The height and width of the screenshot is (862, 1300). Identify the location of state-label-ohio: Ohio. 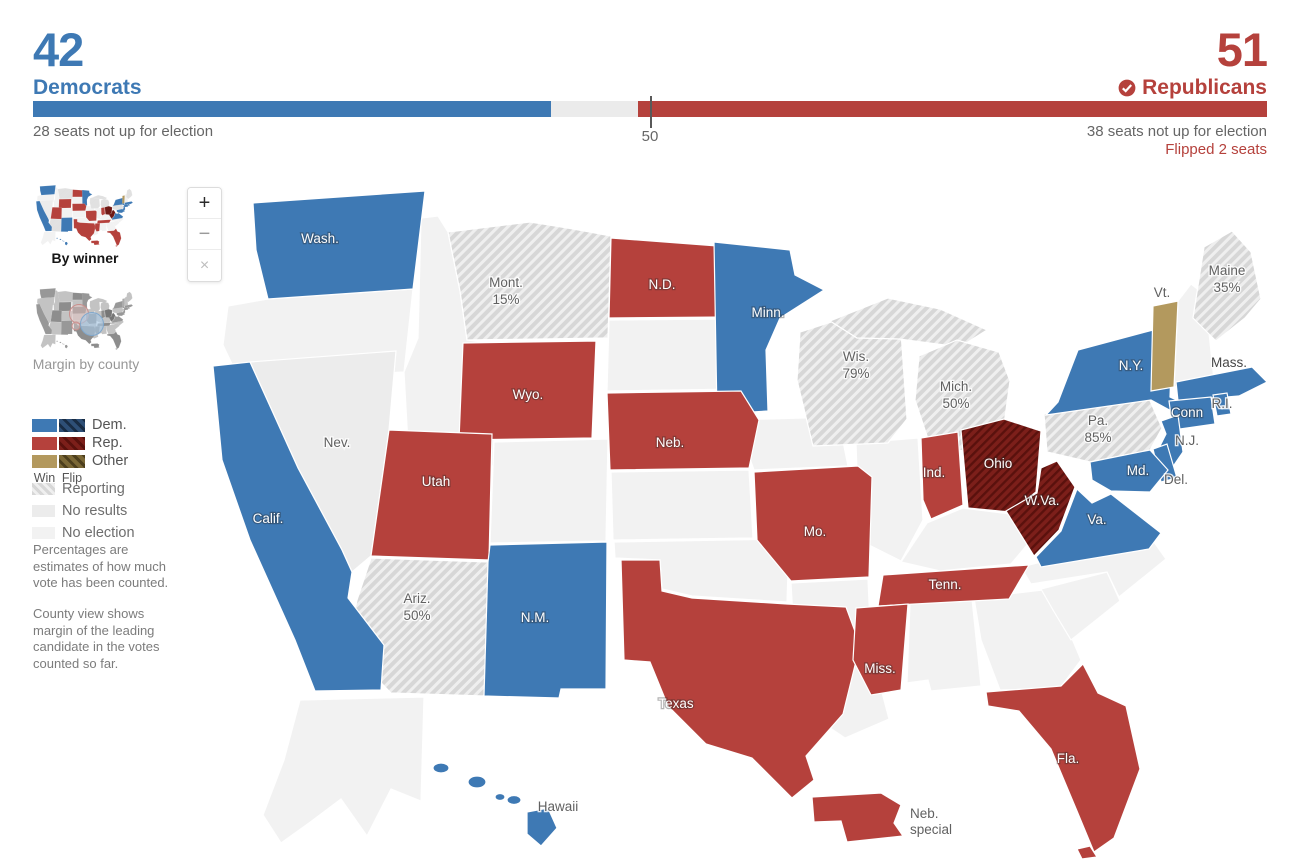
(998, 463).